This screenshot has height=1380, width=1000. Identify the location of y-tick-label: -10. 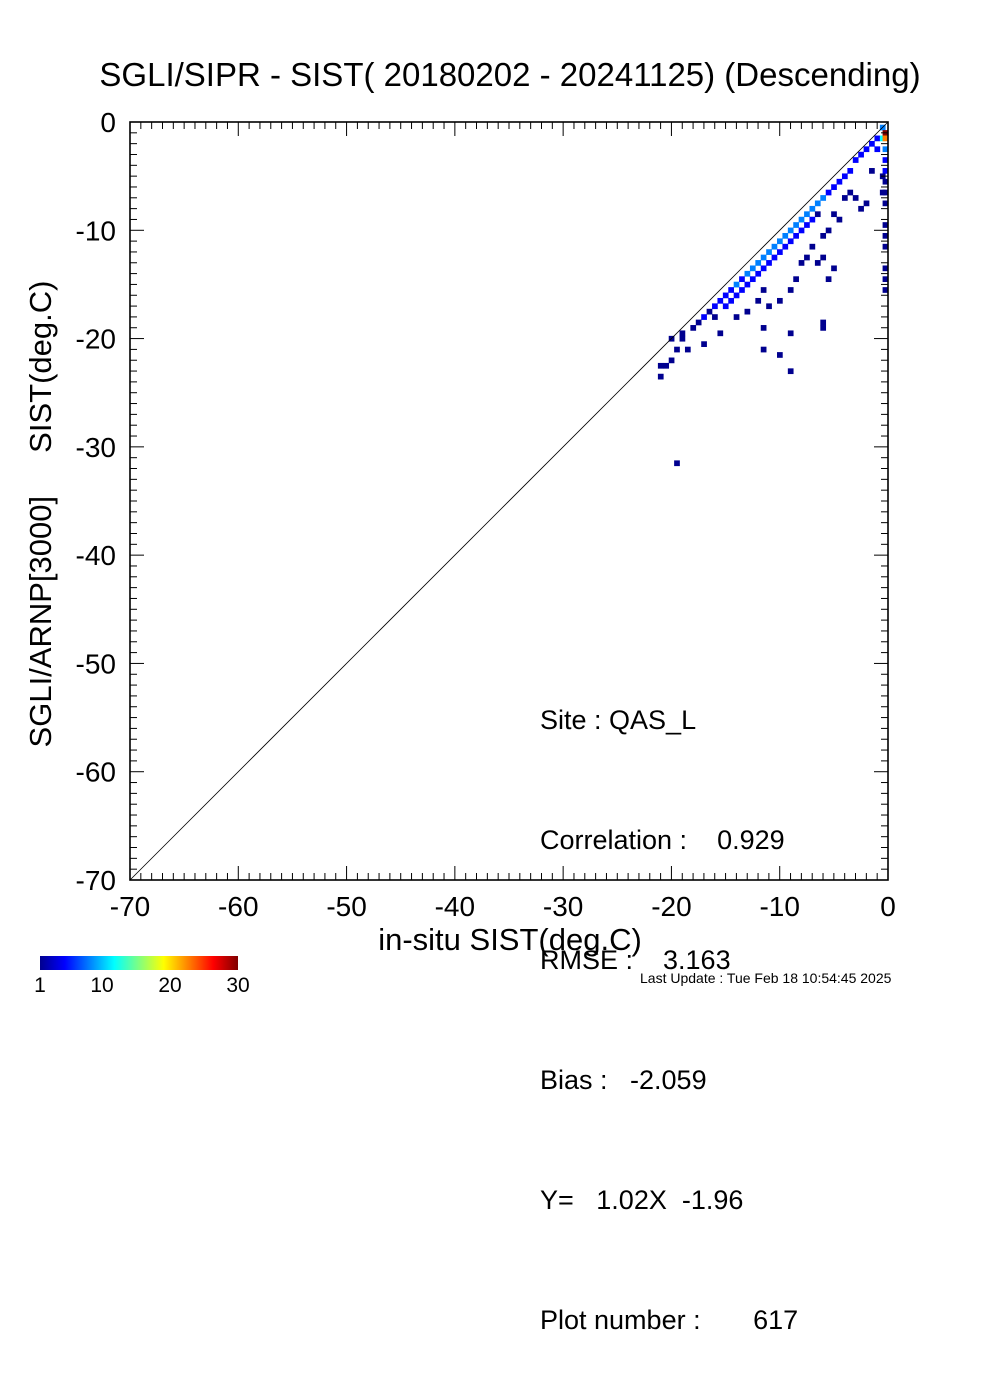
(96, 230).